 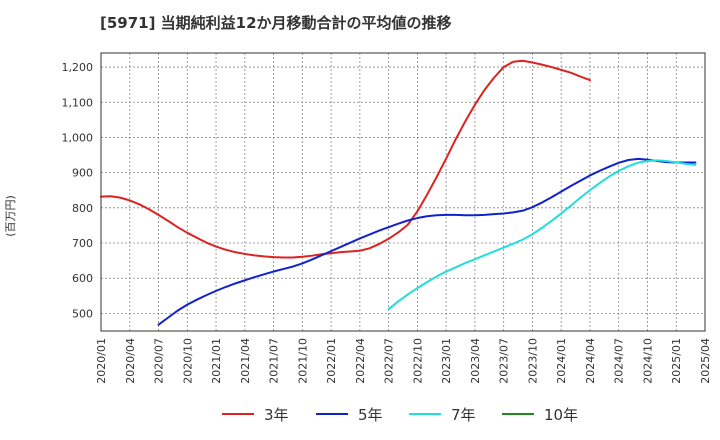 I want to click on x-tick-label: 2023/10, so click(x=532, y=361).